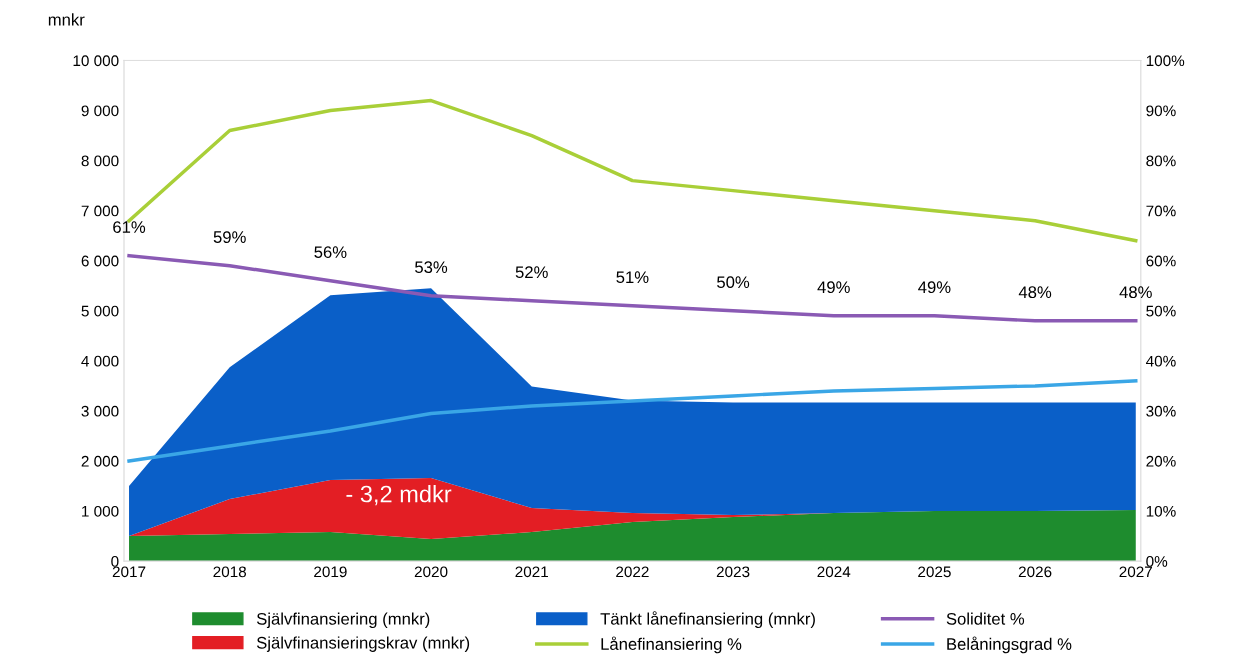 The width and height of the screenshot is (1240, 672). Describe the element at coordinates (100, 361) in the screenshot. I see `y-tick-label: 4 000` at that location.